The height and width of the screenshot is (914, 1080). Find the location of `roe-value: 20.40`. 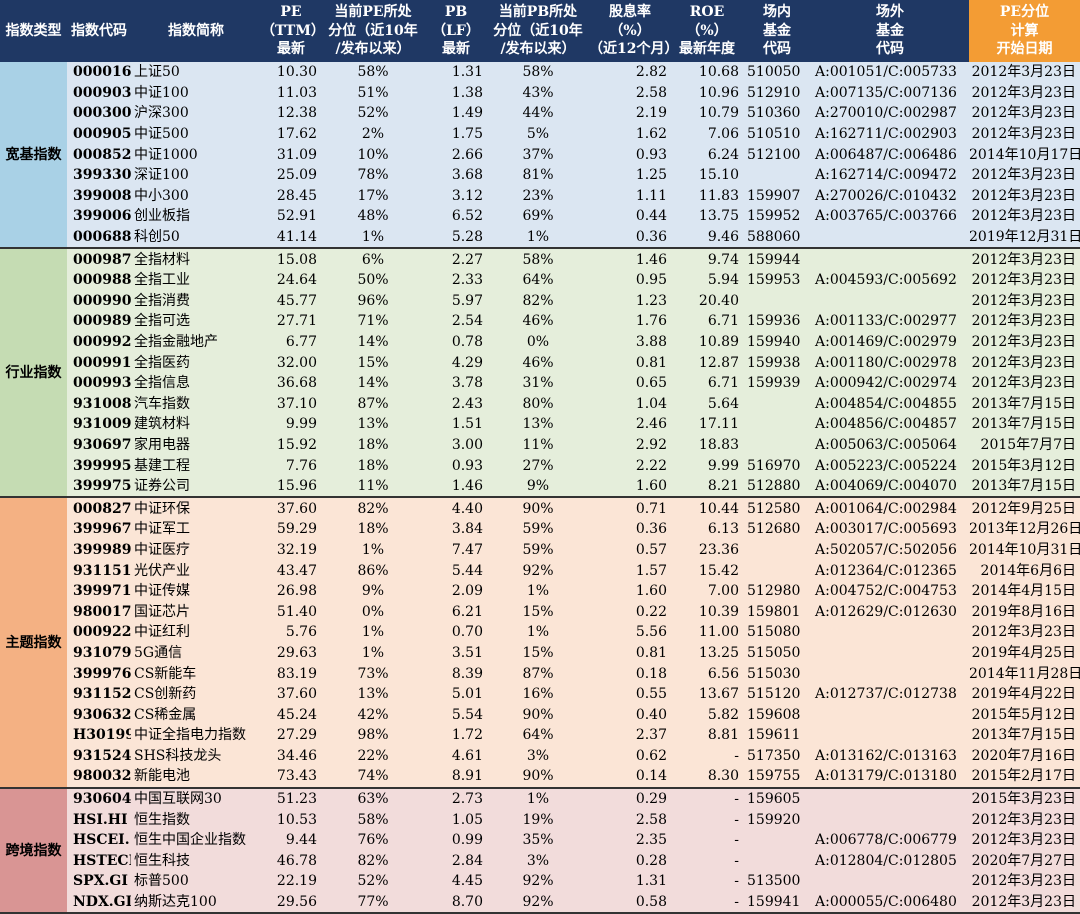

roe-value: 20.40 is located at coordinates (707, 301).